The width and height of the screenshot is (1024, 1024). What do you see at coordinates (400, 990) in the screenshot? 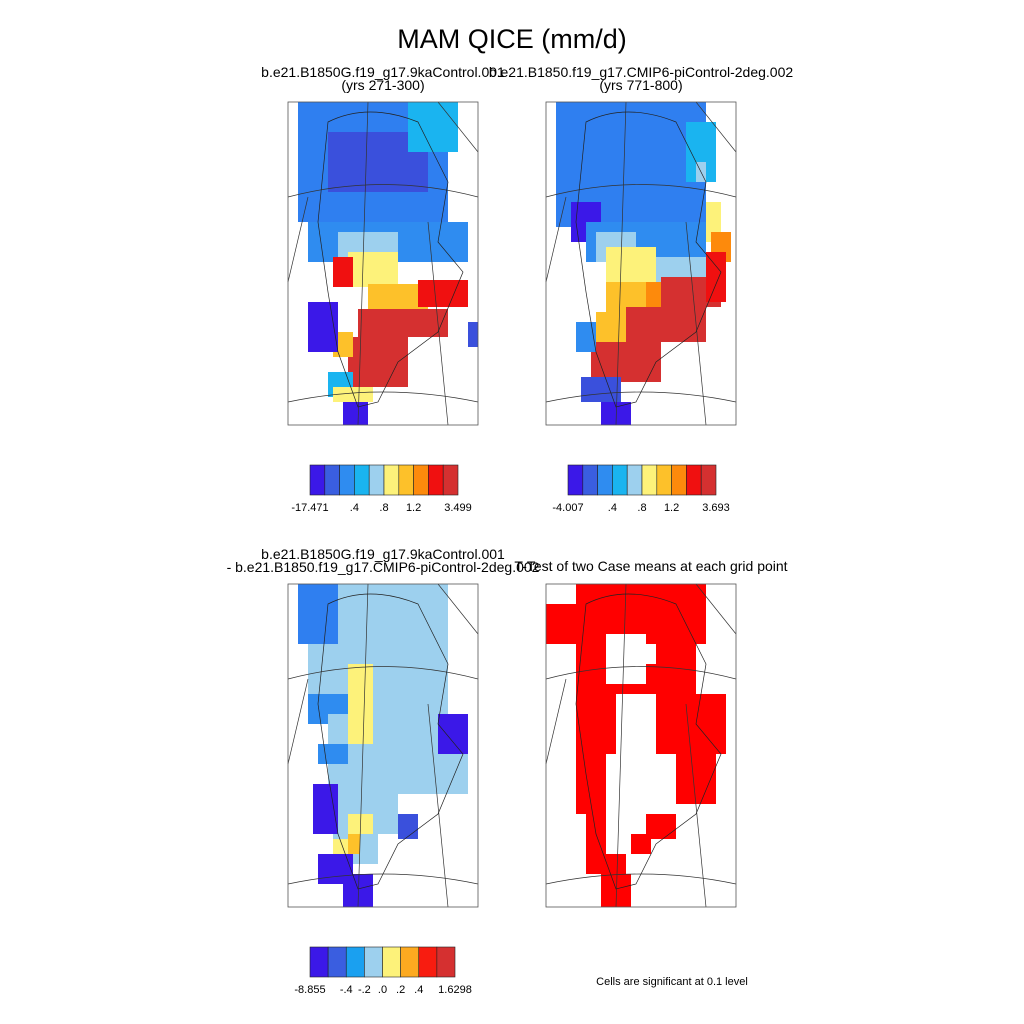
I see `colorbar-label: .2` at bounding box center [400, 990].